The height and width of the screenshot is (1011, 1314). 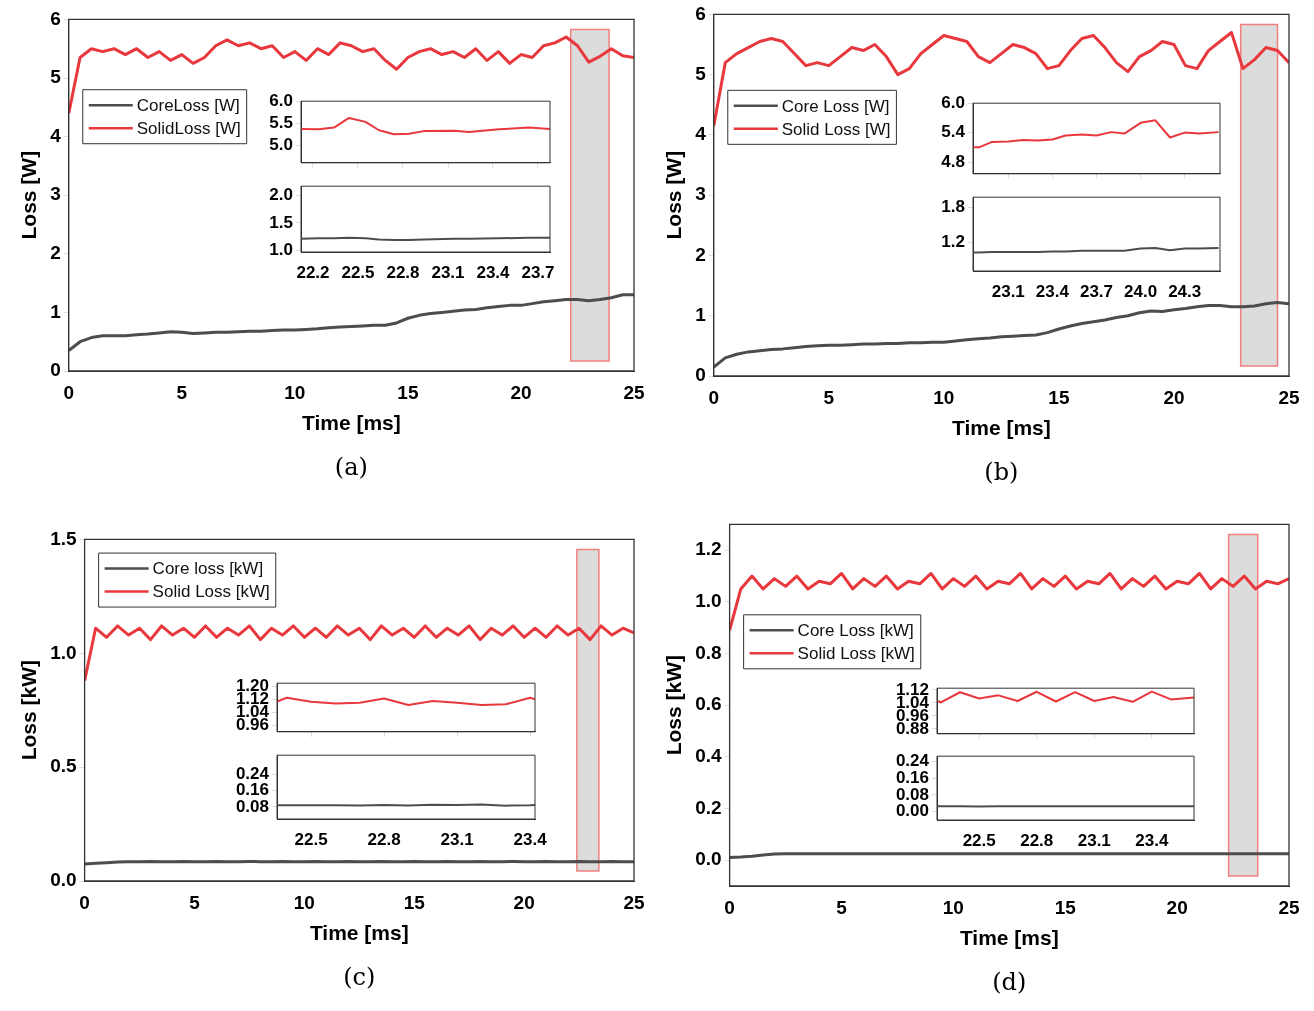 What do you see at coordinates (313, 272) in the screenshot?
I see `x-tick-label: 22.2` at bounding box center [313, 272].